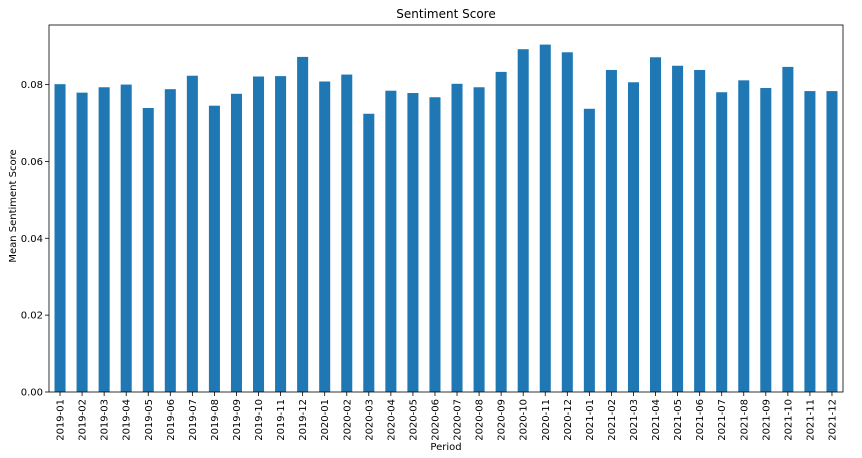 This screenshot has width=862, height=458. Describe the element at coordinates (303, 420) in the screenshot. I see `x-tick-label: 2019-12` at that location.